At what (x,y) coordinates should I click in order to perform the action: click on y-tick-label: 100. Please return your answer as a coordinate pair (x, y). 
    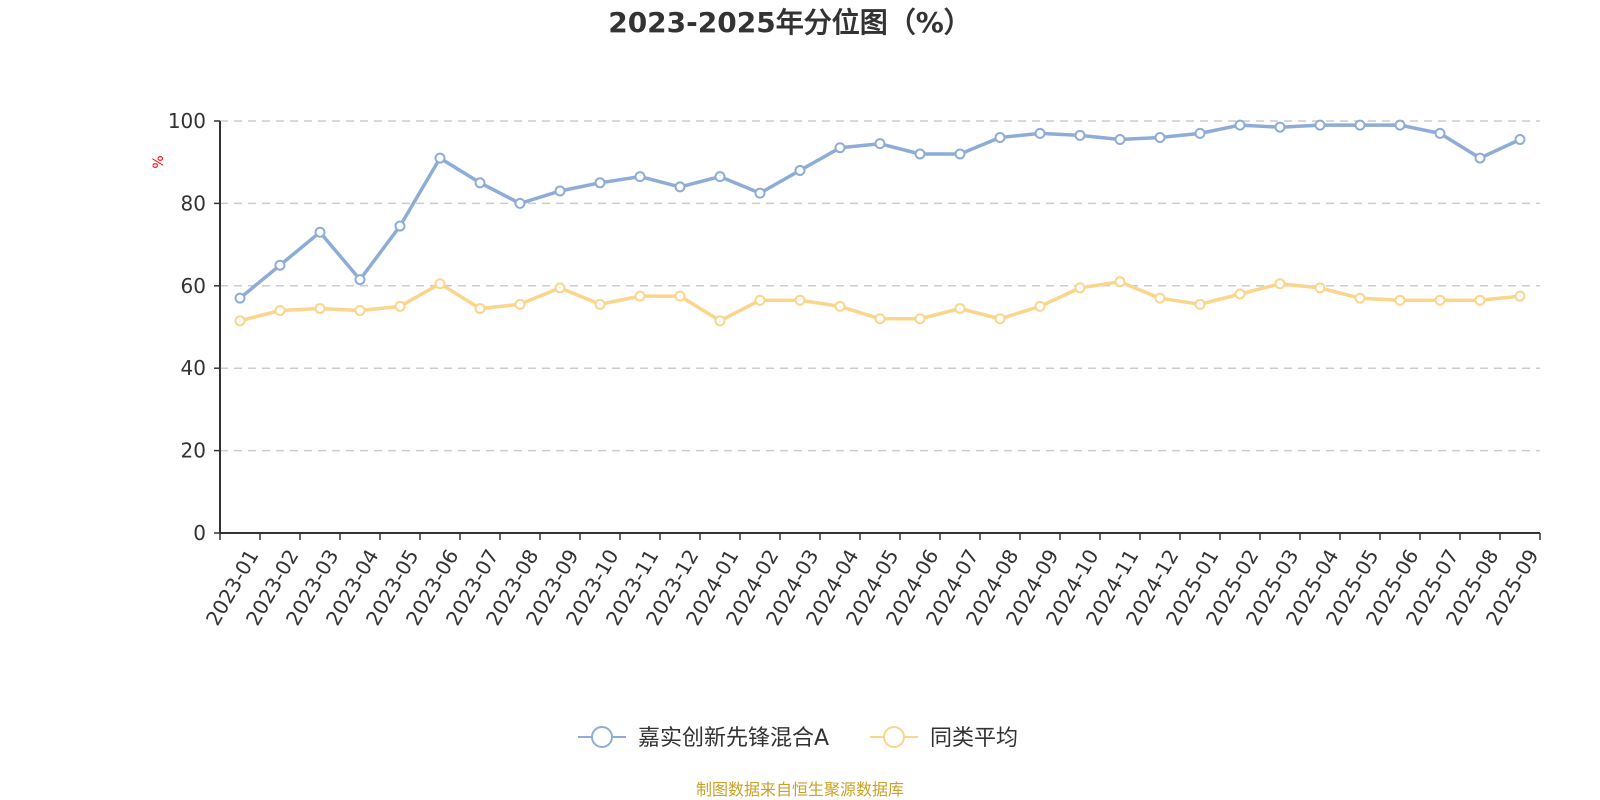
    Looking at the image, I should click on (187, 121).